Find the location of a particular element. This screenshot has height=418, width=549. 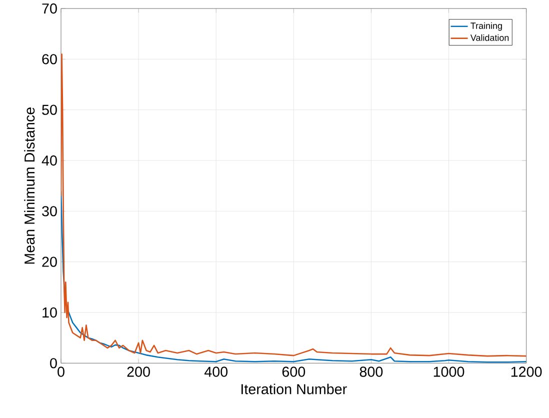

y-tick-label: 20 is located at coordinates (49, 261).